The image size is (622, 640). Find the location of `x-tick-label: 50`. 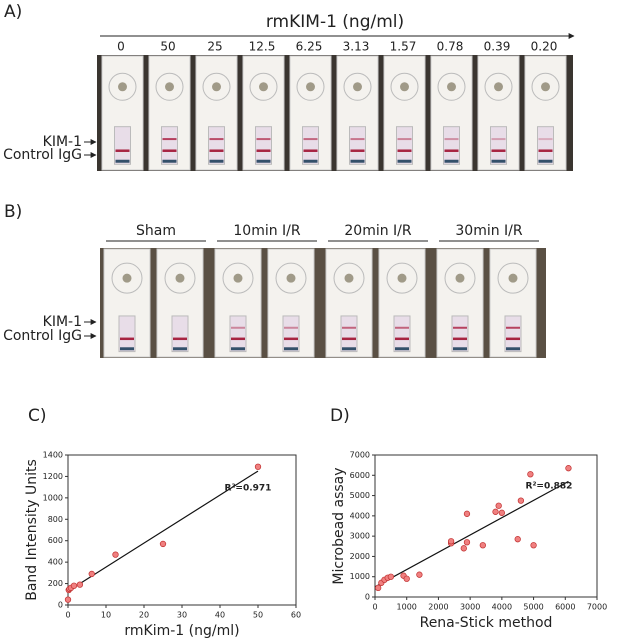

x-tick-label: 50 is located at coordinates (258, 615).